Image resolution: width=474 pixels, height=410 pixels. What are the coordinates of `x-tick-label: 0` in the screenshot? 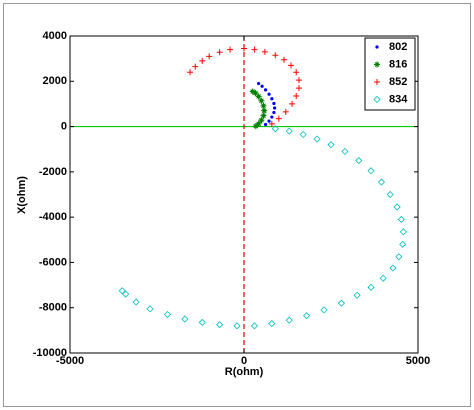 It's located at (244, 361).